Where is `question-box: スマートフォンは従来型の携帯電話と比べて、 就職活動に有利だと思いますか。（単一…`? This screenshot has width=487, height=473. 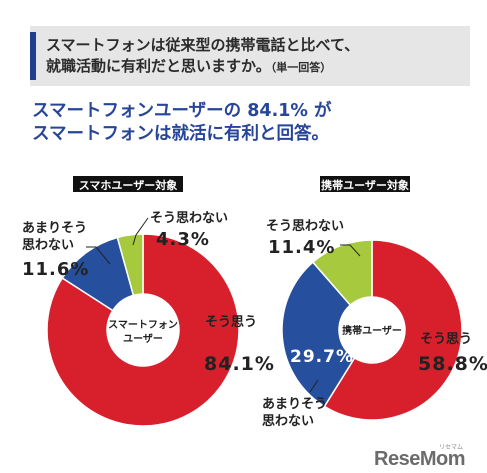
question-box: スマートフォンは従来型の携帯電話と比べて、 就職活動に有利だと思いますか。（単一… is located at coordinates (250, 56).